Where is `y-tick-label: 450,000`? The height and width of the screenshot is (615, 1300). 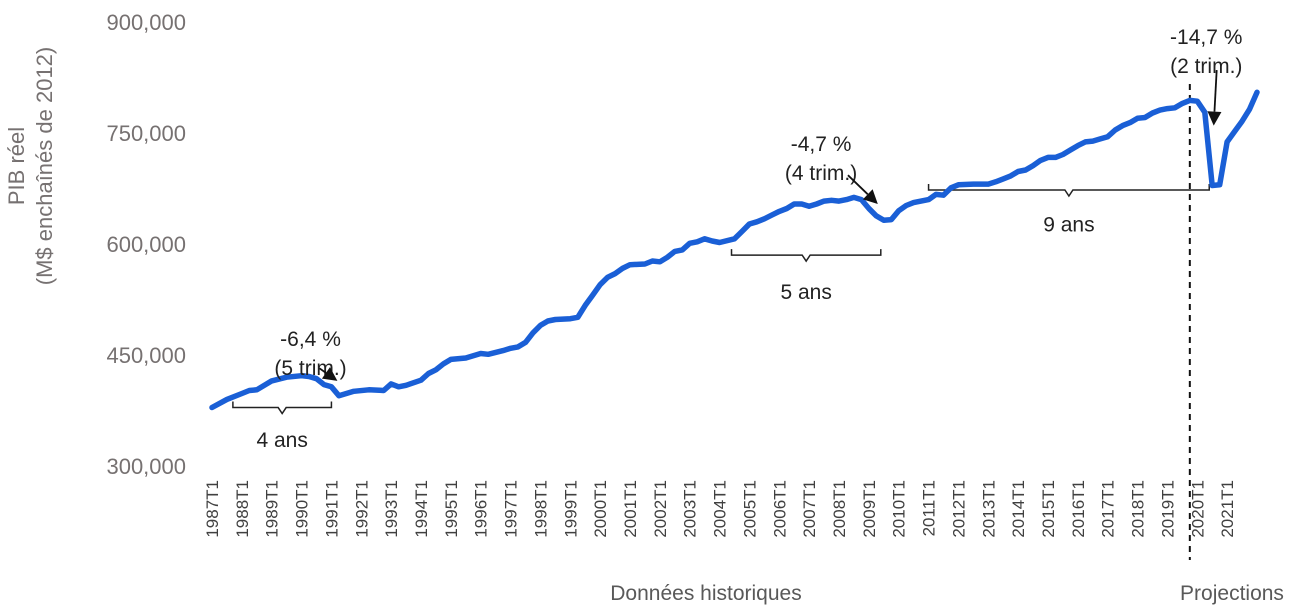 y-tick-label: 450,000 is located at coordinates (146, 355).